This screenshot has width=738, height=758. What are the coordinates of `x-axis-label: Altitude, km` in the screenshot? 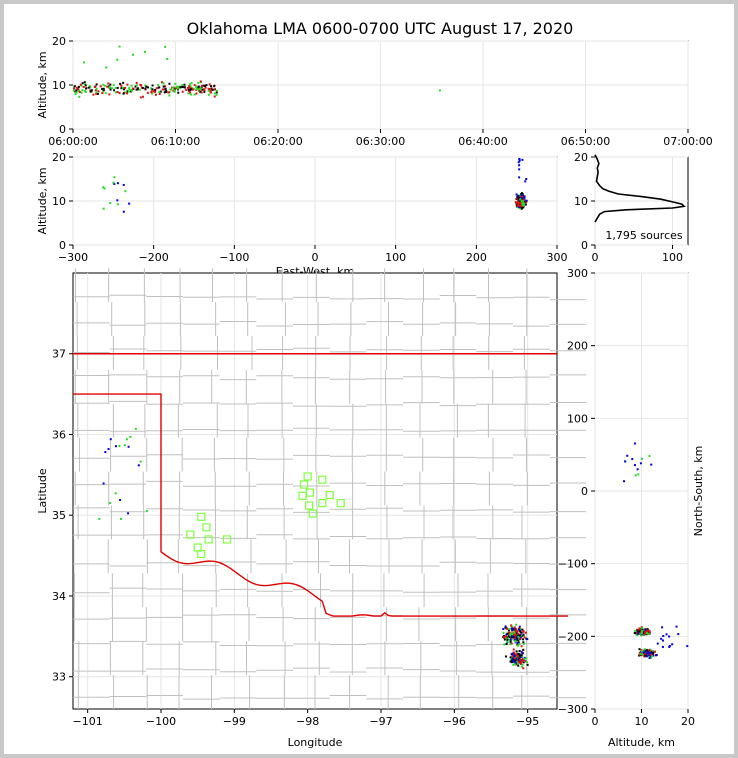 It's located at (641, 742).